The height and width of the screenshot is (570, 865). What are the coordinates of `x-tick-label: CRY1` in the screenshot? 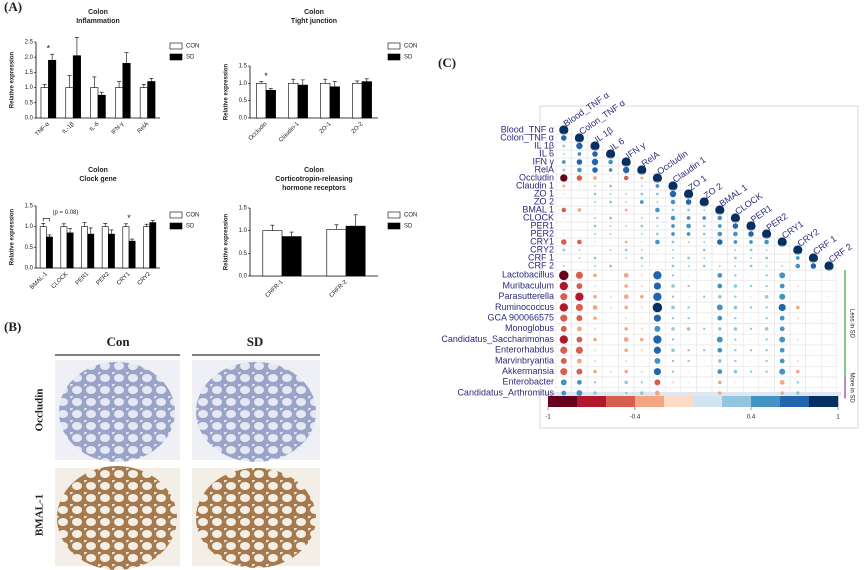 It's located at (124, 279).